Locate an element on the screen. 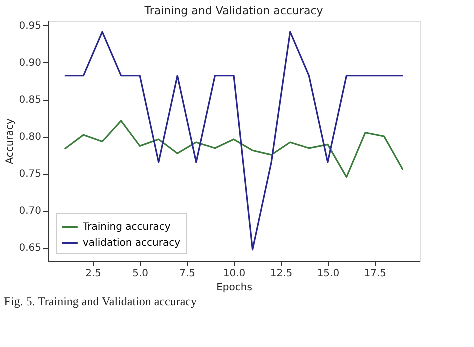 The width and height of the screenshot is (474, 347). y-tick-label: 0.65 is located at coordinates (30, 248).